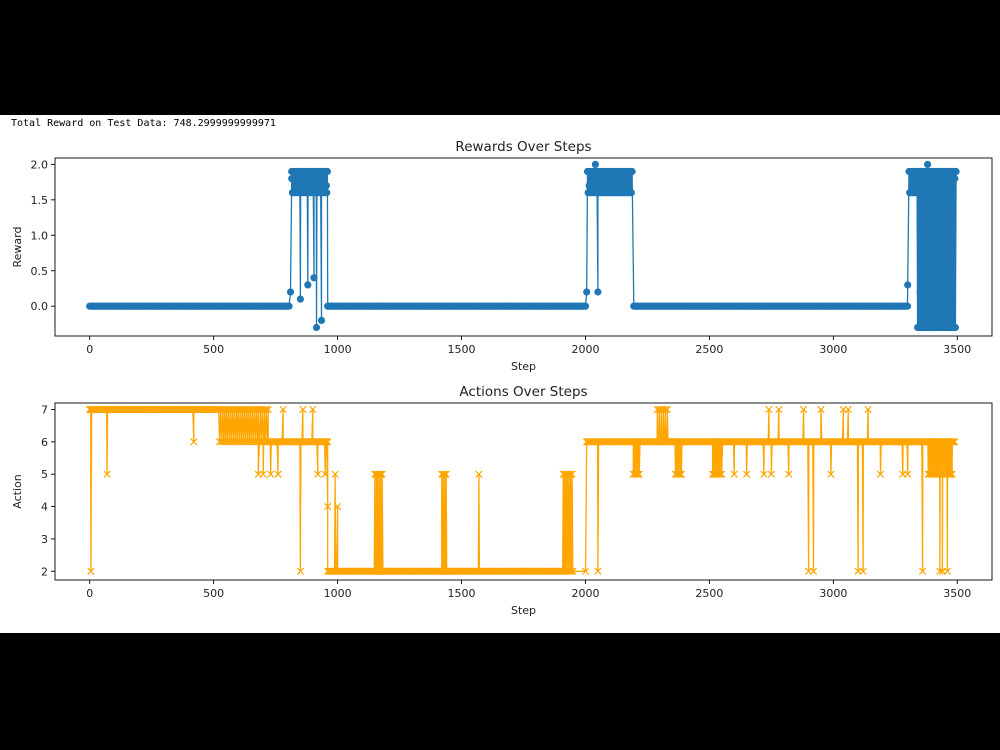 The image size is (1000, 750). I want to click on y-tick-label: 2.0, so click(40, 164).